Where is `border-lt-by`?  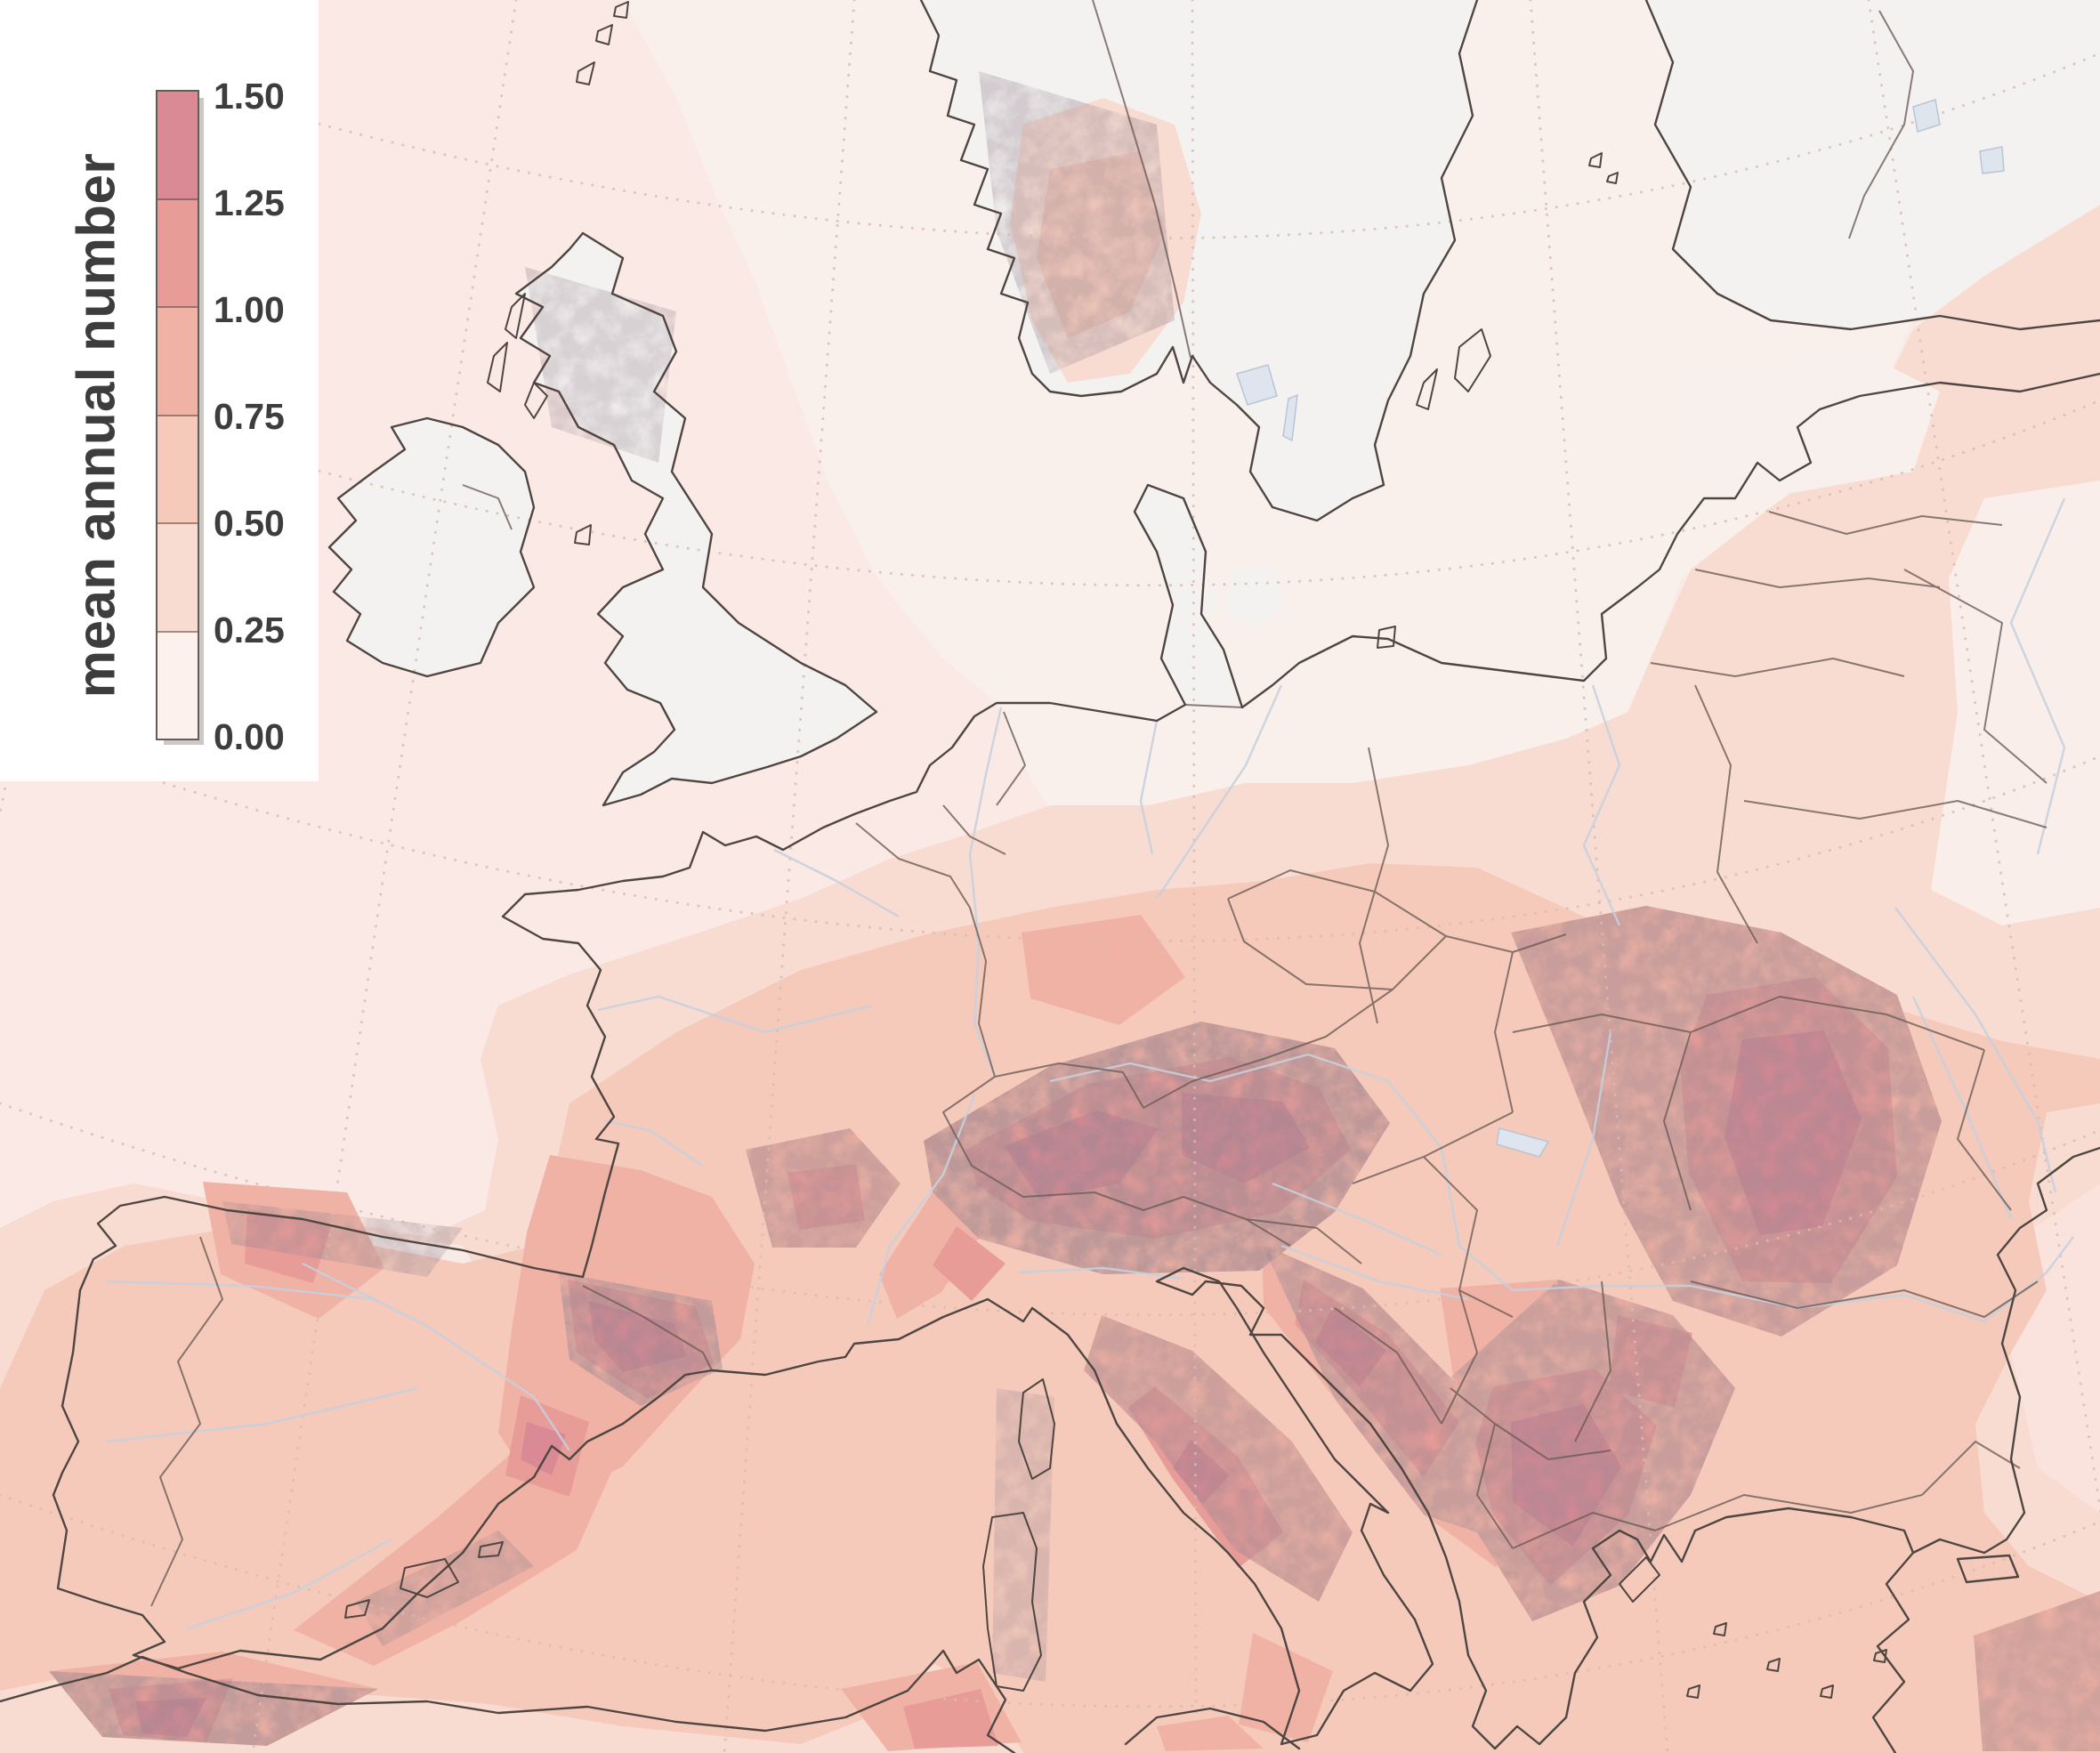 border-lt-by is located at coordinates (1777, 667).